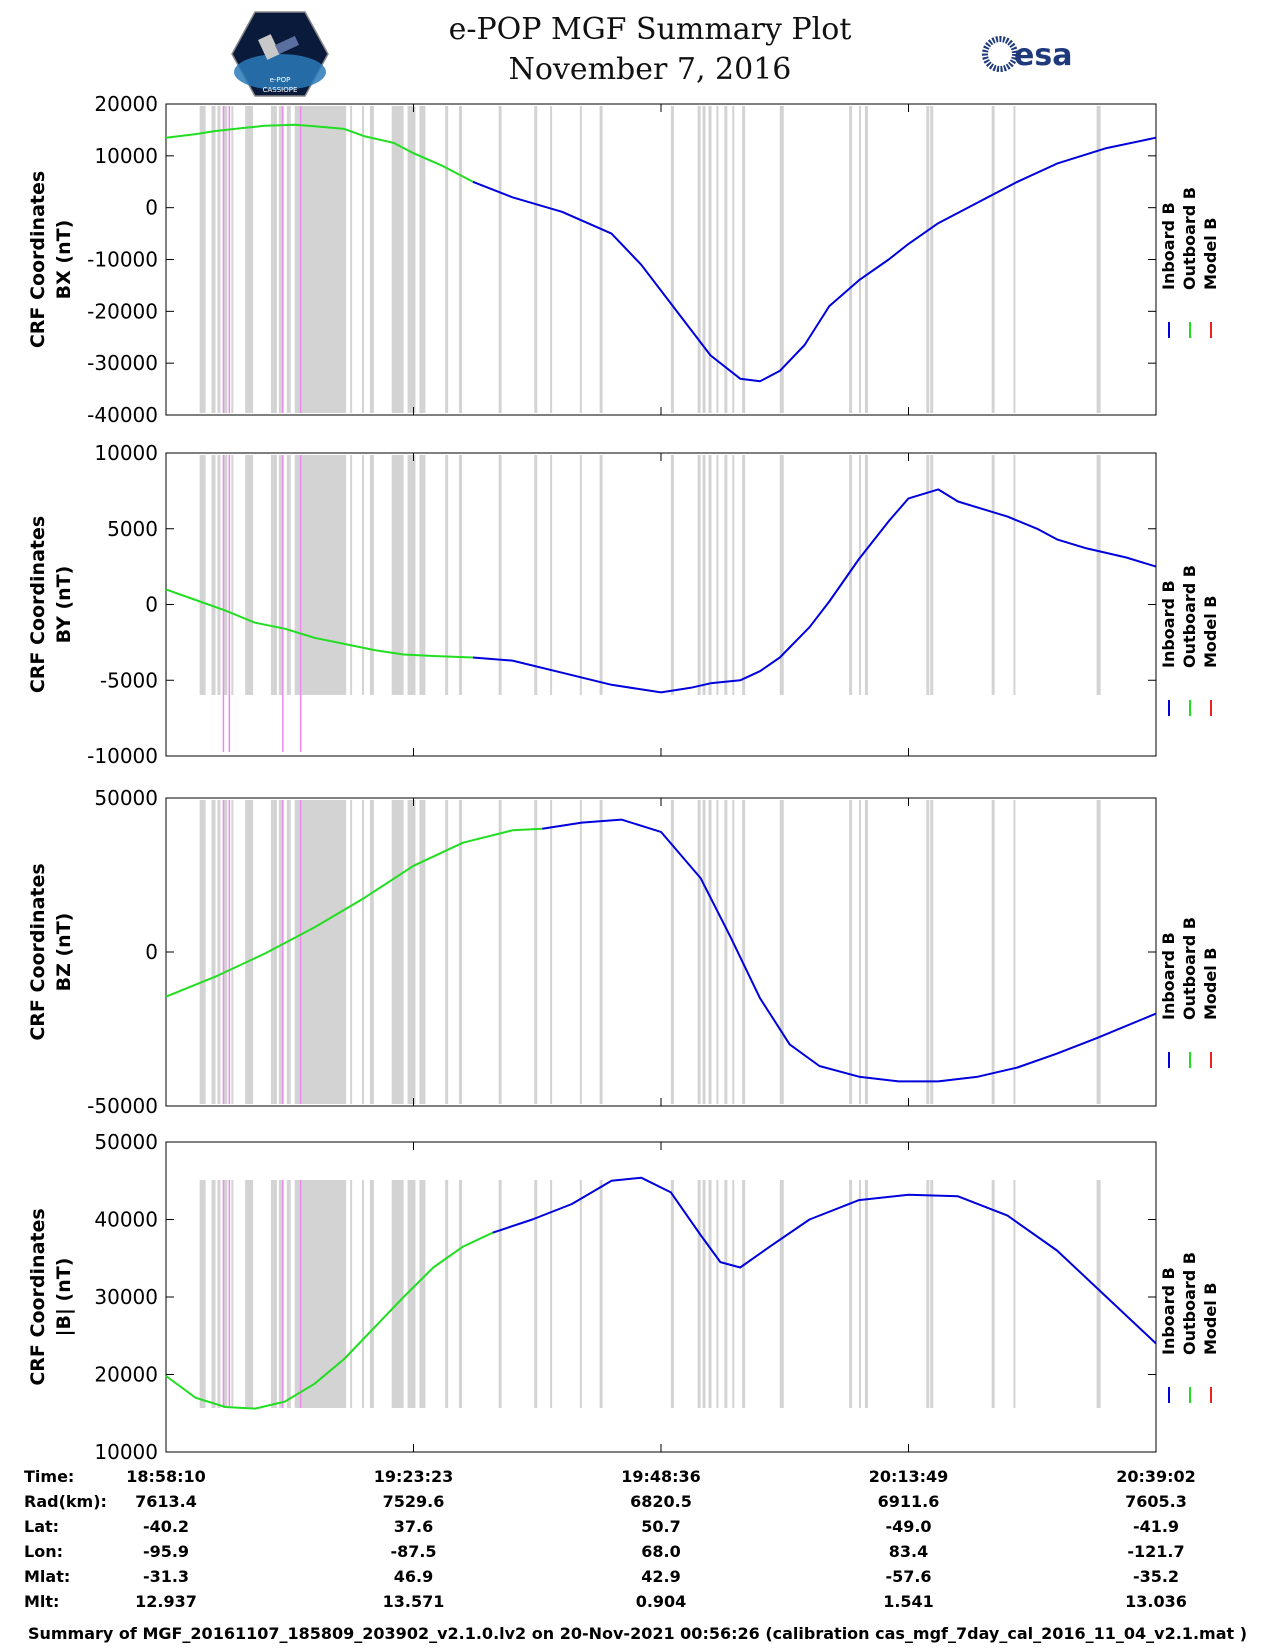  Describe the element at coordinates (64, 260) in the screenshot. I see `y-axis-label-line2: BX (nT)` at that location.